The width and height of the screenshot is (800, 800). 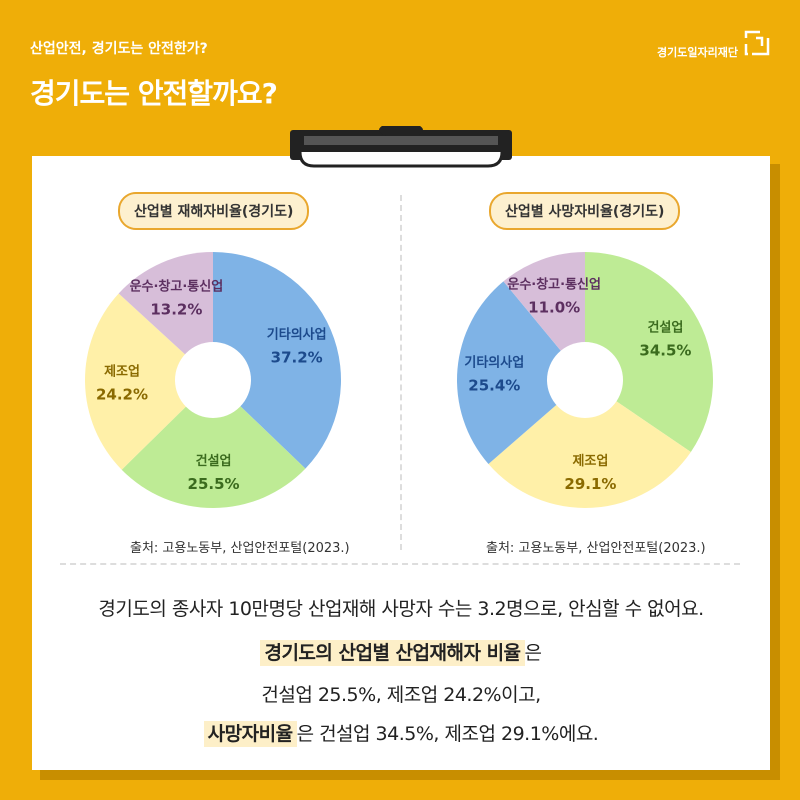 I want to click on vertical-divider, so click(x=401, y=372).